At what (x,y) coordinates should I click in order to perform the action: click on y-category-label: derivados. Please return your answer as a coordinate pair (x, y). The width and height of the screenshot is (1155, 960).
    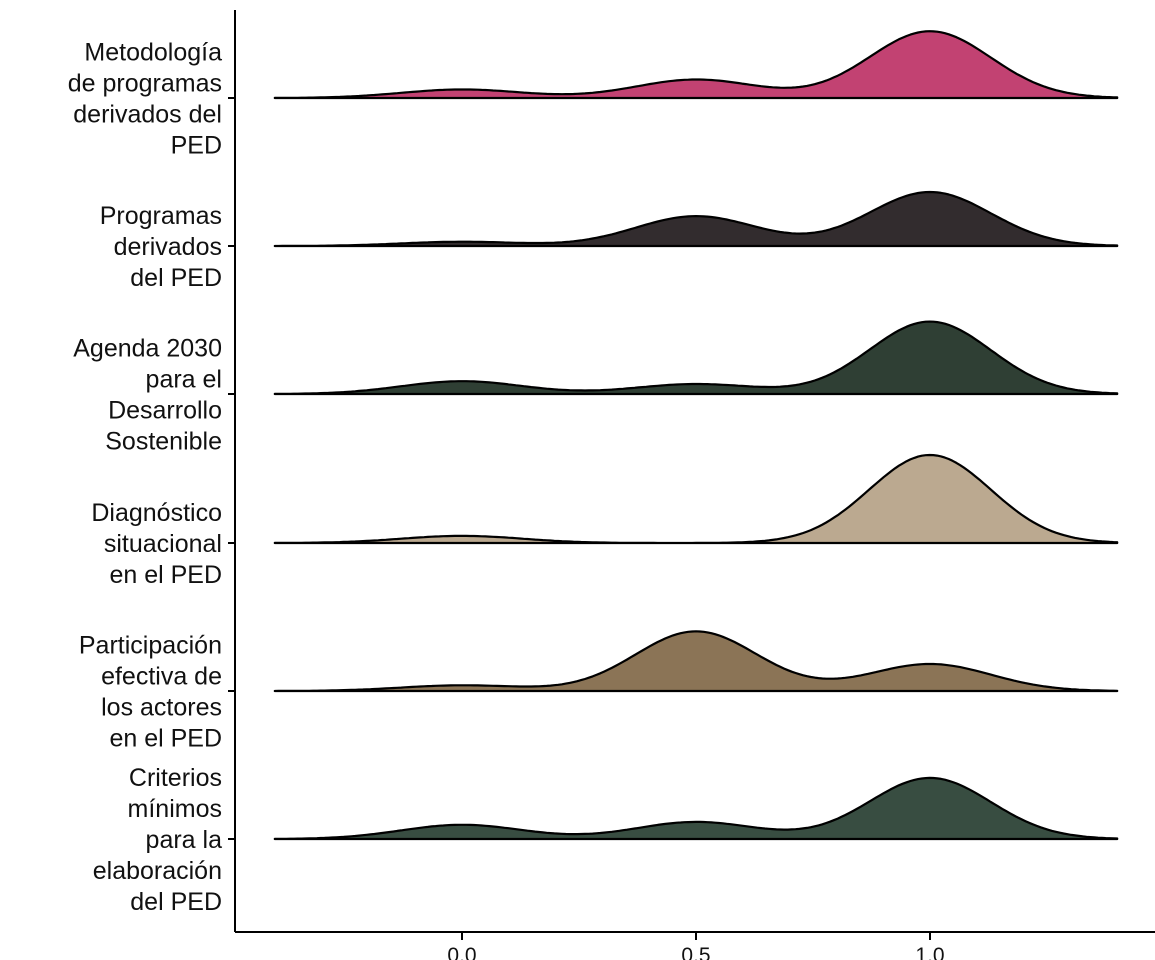
    Looking at the image, I should click on (168, 247).